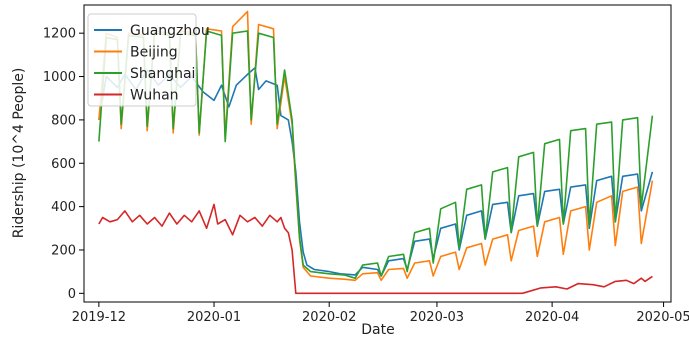 The height and width of the screenshot is (339, 689). Describe the element at coordinates (72, 294) in the screenshot. I see `y-tick-label: 0` at that location.